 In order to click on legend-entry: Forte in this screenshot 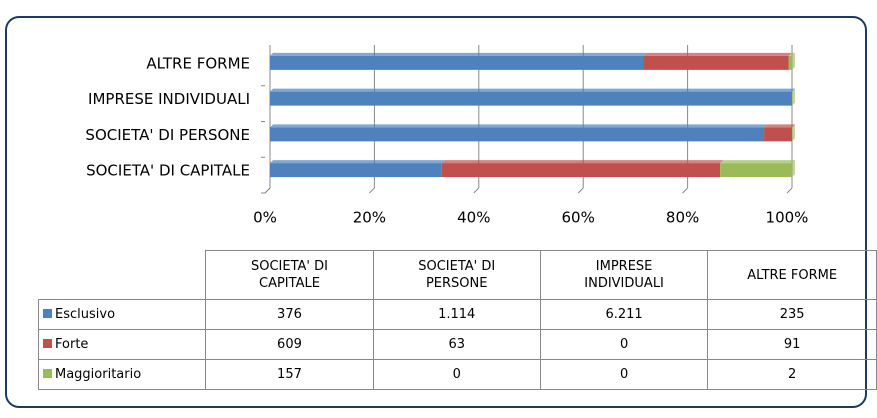, I will do `click(122, 344)`.